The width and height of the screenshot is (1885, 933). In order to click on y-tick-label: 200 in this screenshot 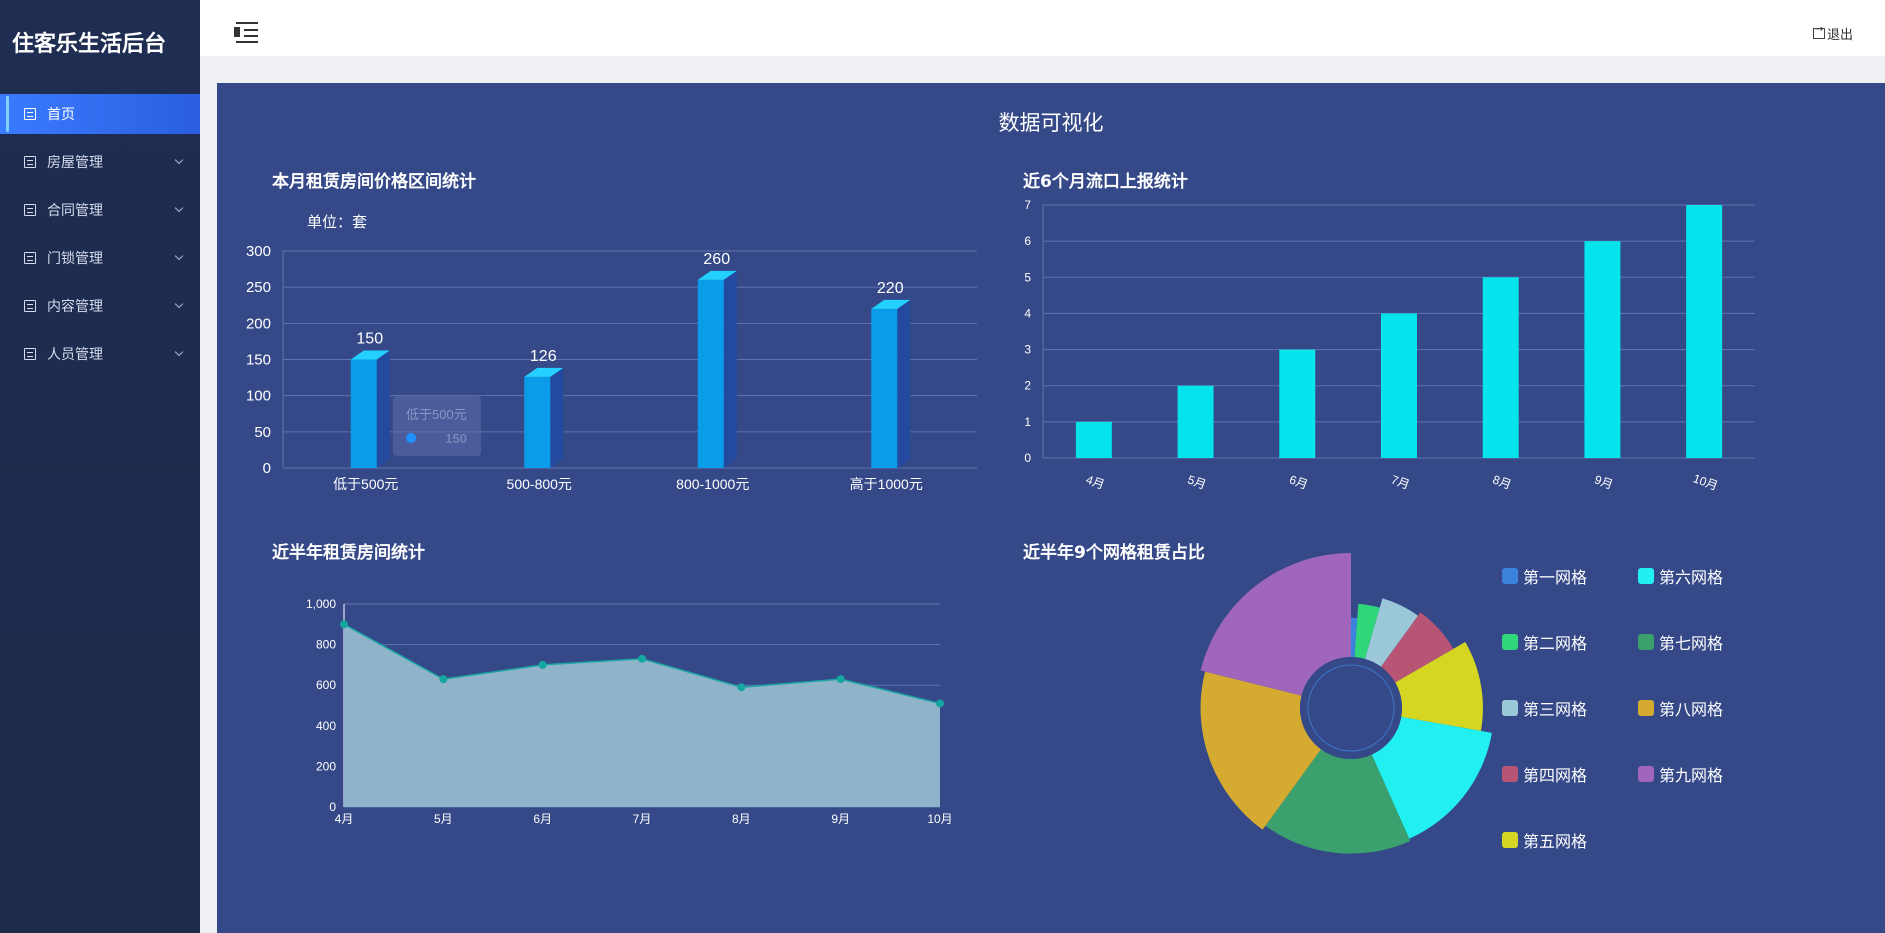, I will do `click(258, 323)`.